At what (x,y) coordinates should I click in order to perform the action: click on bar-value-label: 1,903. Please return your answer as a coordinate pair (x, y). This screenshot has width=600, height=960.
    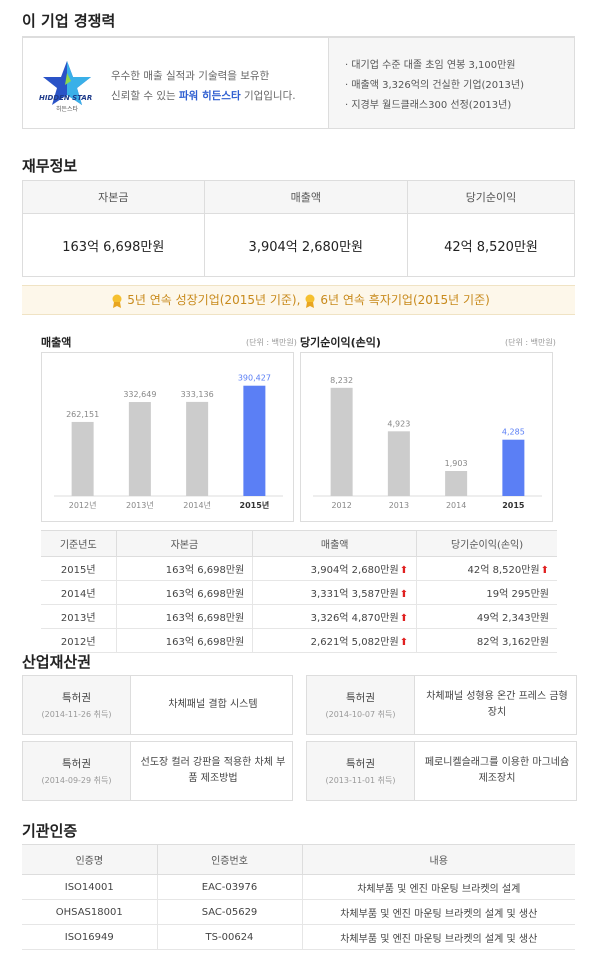
    Looking at the image, I should click on (456, 463).